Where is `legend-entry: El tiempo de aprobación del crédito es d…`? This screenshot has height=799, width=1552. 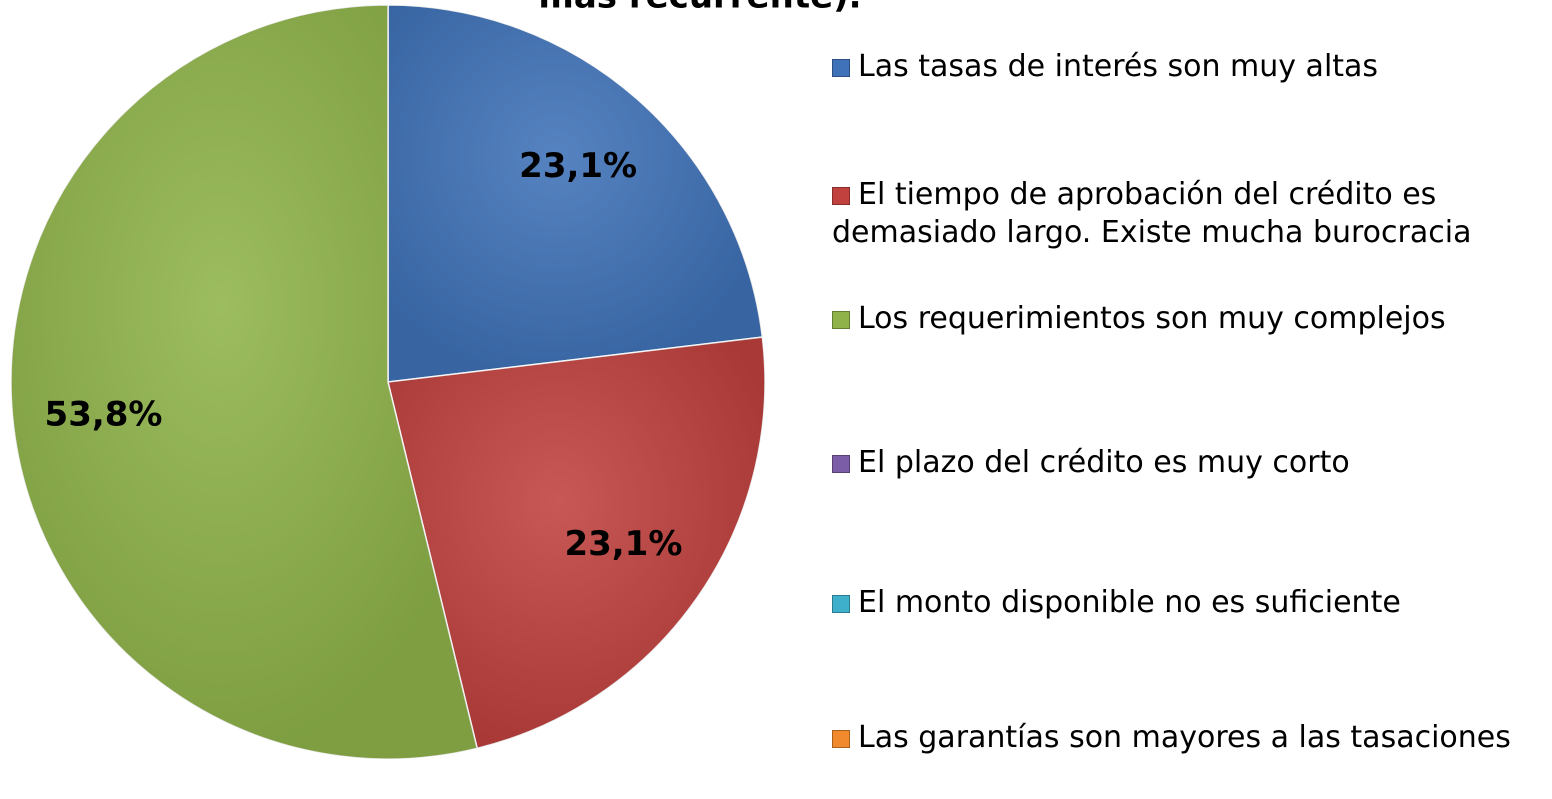 legend-entry: El tiempo de aprobación del crédito es d… is located at coordinates (1182, 214).